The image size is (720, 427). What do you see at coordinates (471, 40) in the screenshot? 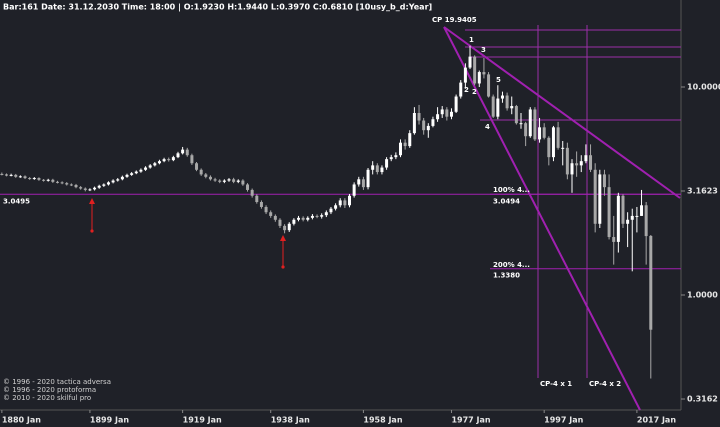
I see `annotation: 1` at bounding box center [471, 40].